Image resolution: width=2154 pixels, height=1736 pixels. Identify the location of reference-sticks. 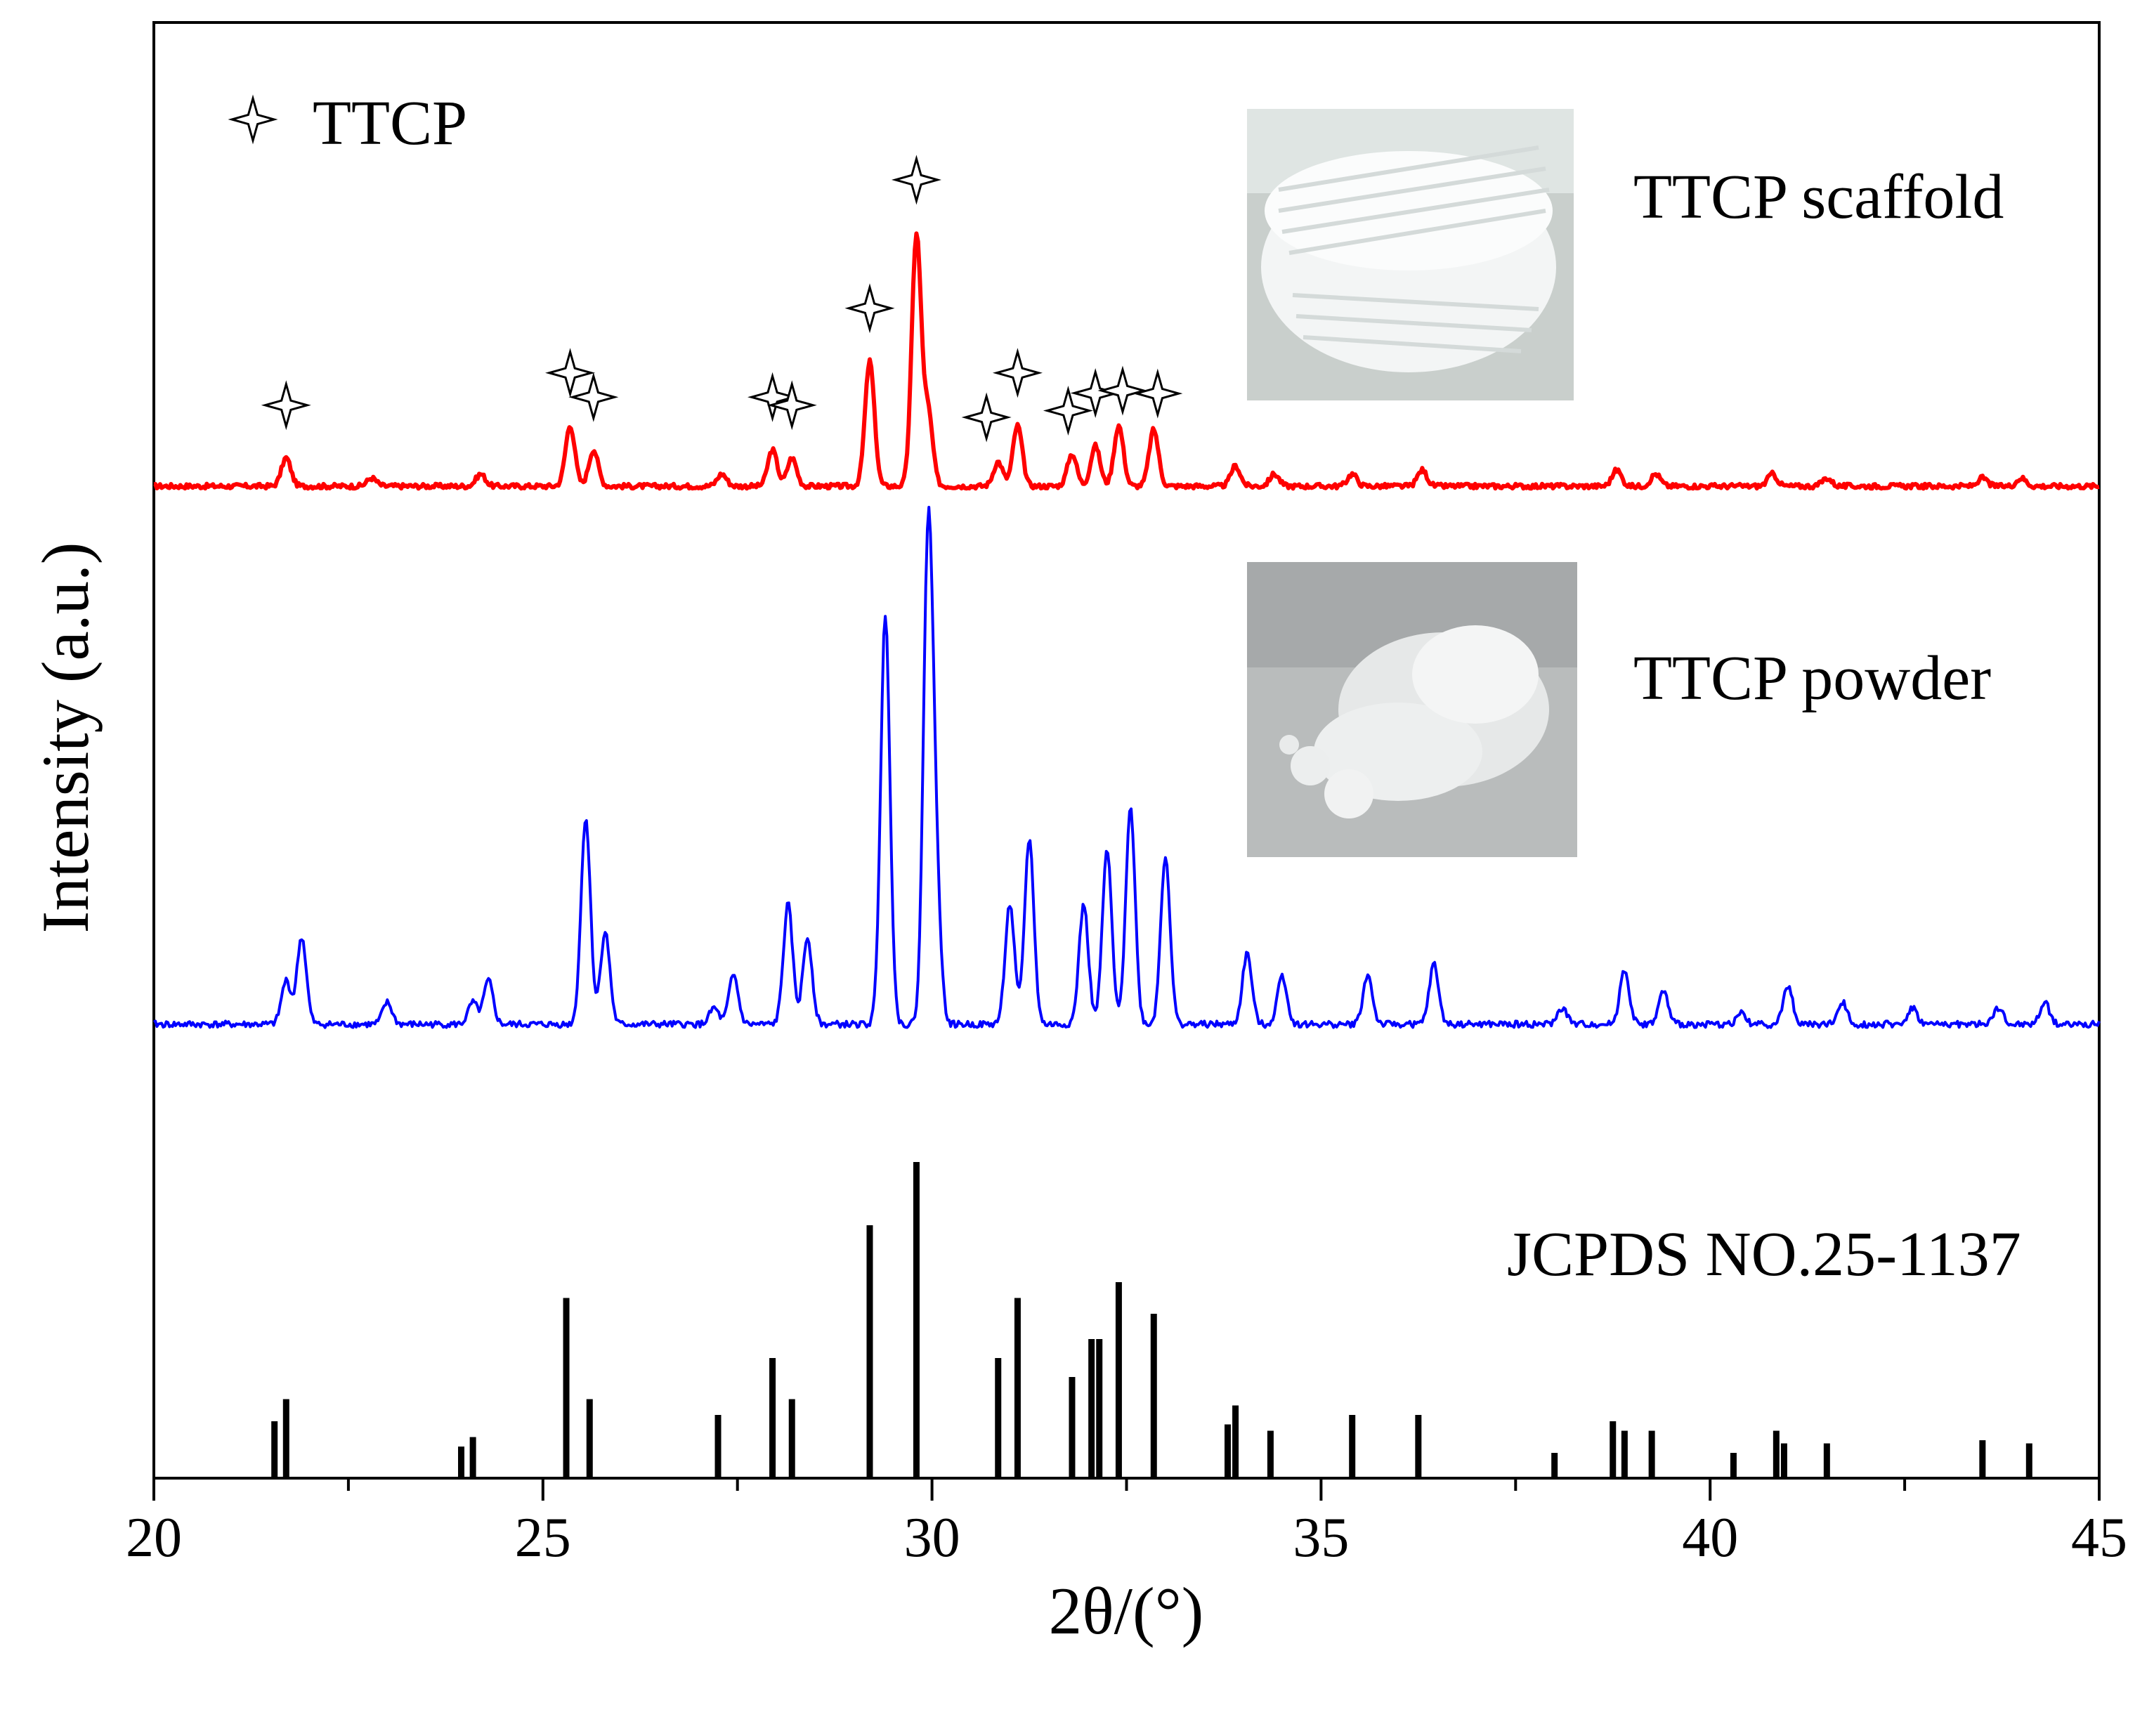
(1152, 1320).